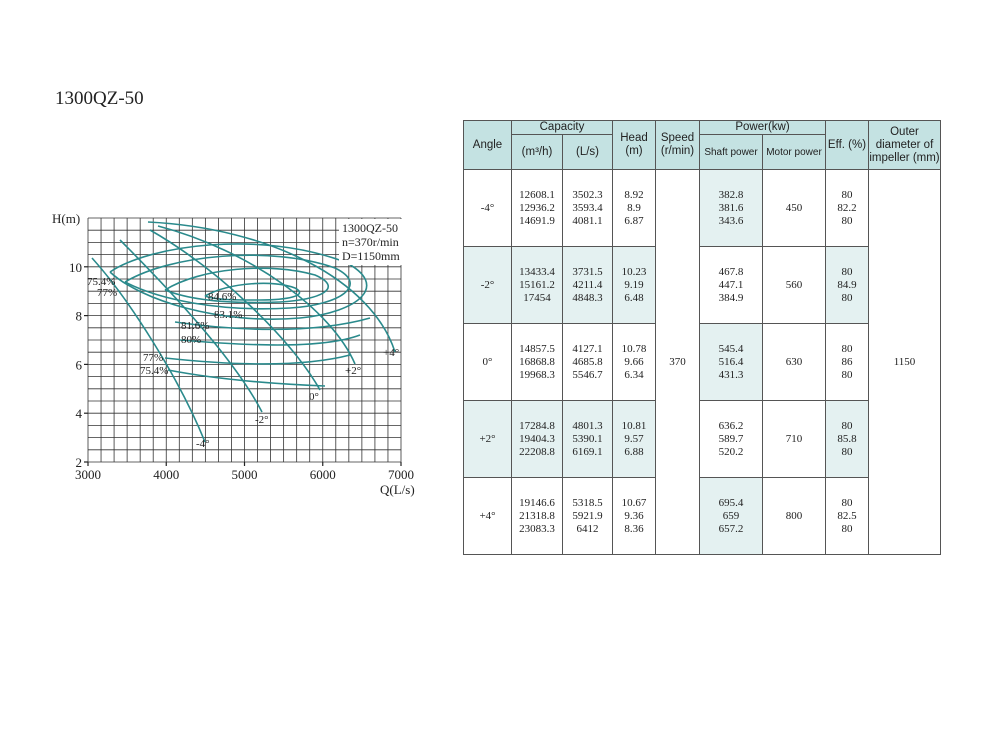 The height and width of the screenshot is (750, 1000). What do you see at coordinates (154, 371) in the screenshot?
I see `efficiency-label: 75.4%` at bounding box center [154, 371].